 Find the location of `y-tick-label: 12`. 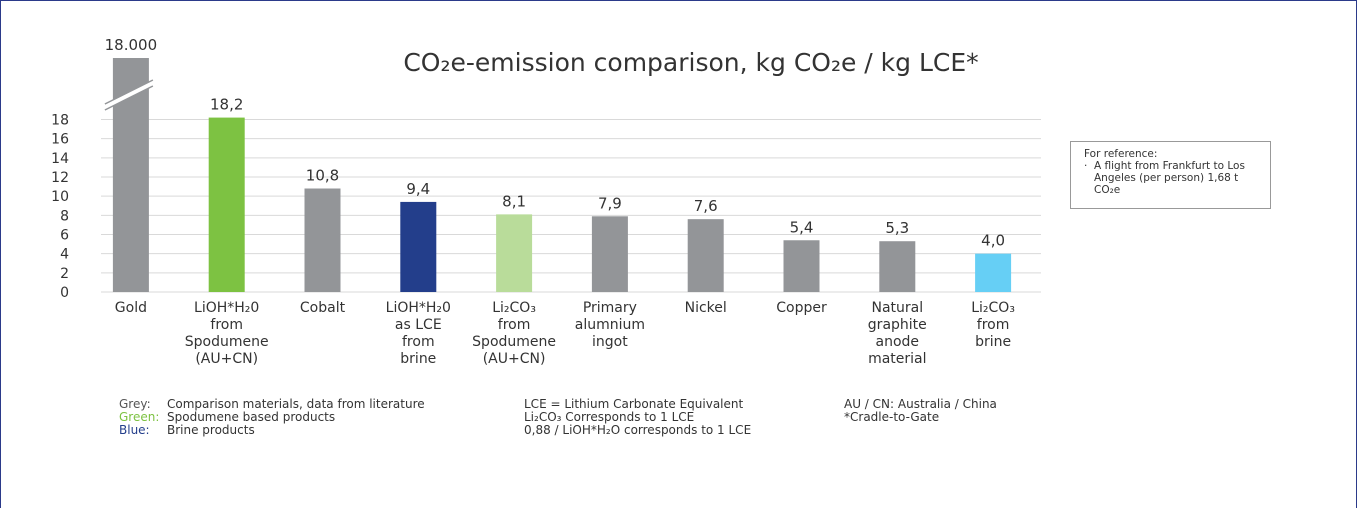

y-tick-label: 12 is located at coordinates (60, 178).